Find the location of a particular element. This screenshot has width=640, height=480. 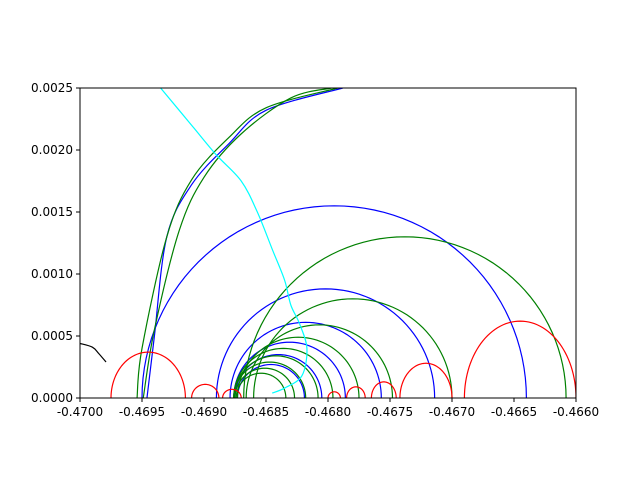

x-tick-label: -0.4685 is located at coordinates (266, 412).